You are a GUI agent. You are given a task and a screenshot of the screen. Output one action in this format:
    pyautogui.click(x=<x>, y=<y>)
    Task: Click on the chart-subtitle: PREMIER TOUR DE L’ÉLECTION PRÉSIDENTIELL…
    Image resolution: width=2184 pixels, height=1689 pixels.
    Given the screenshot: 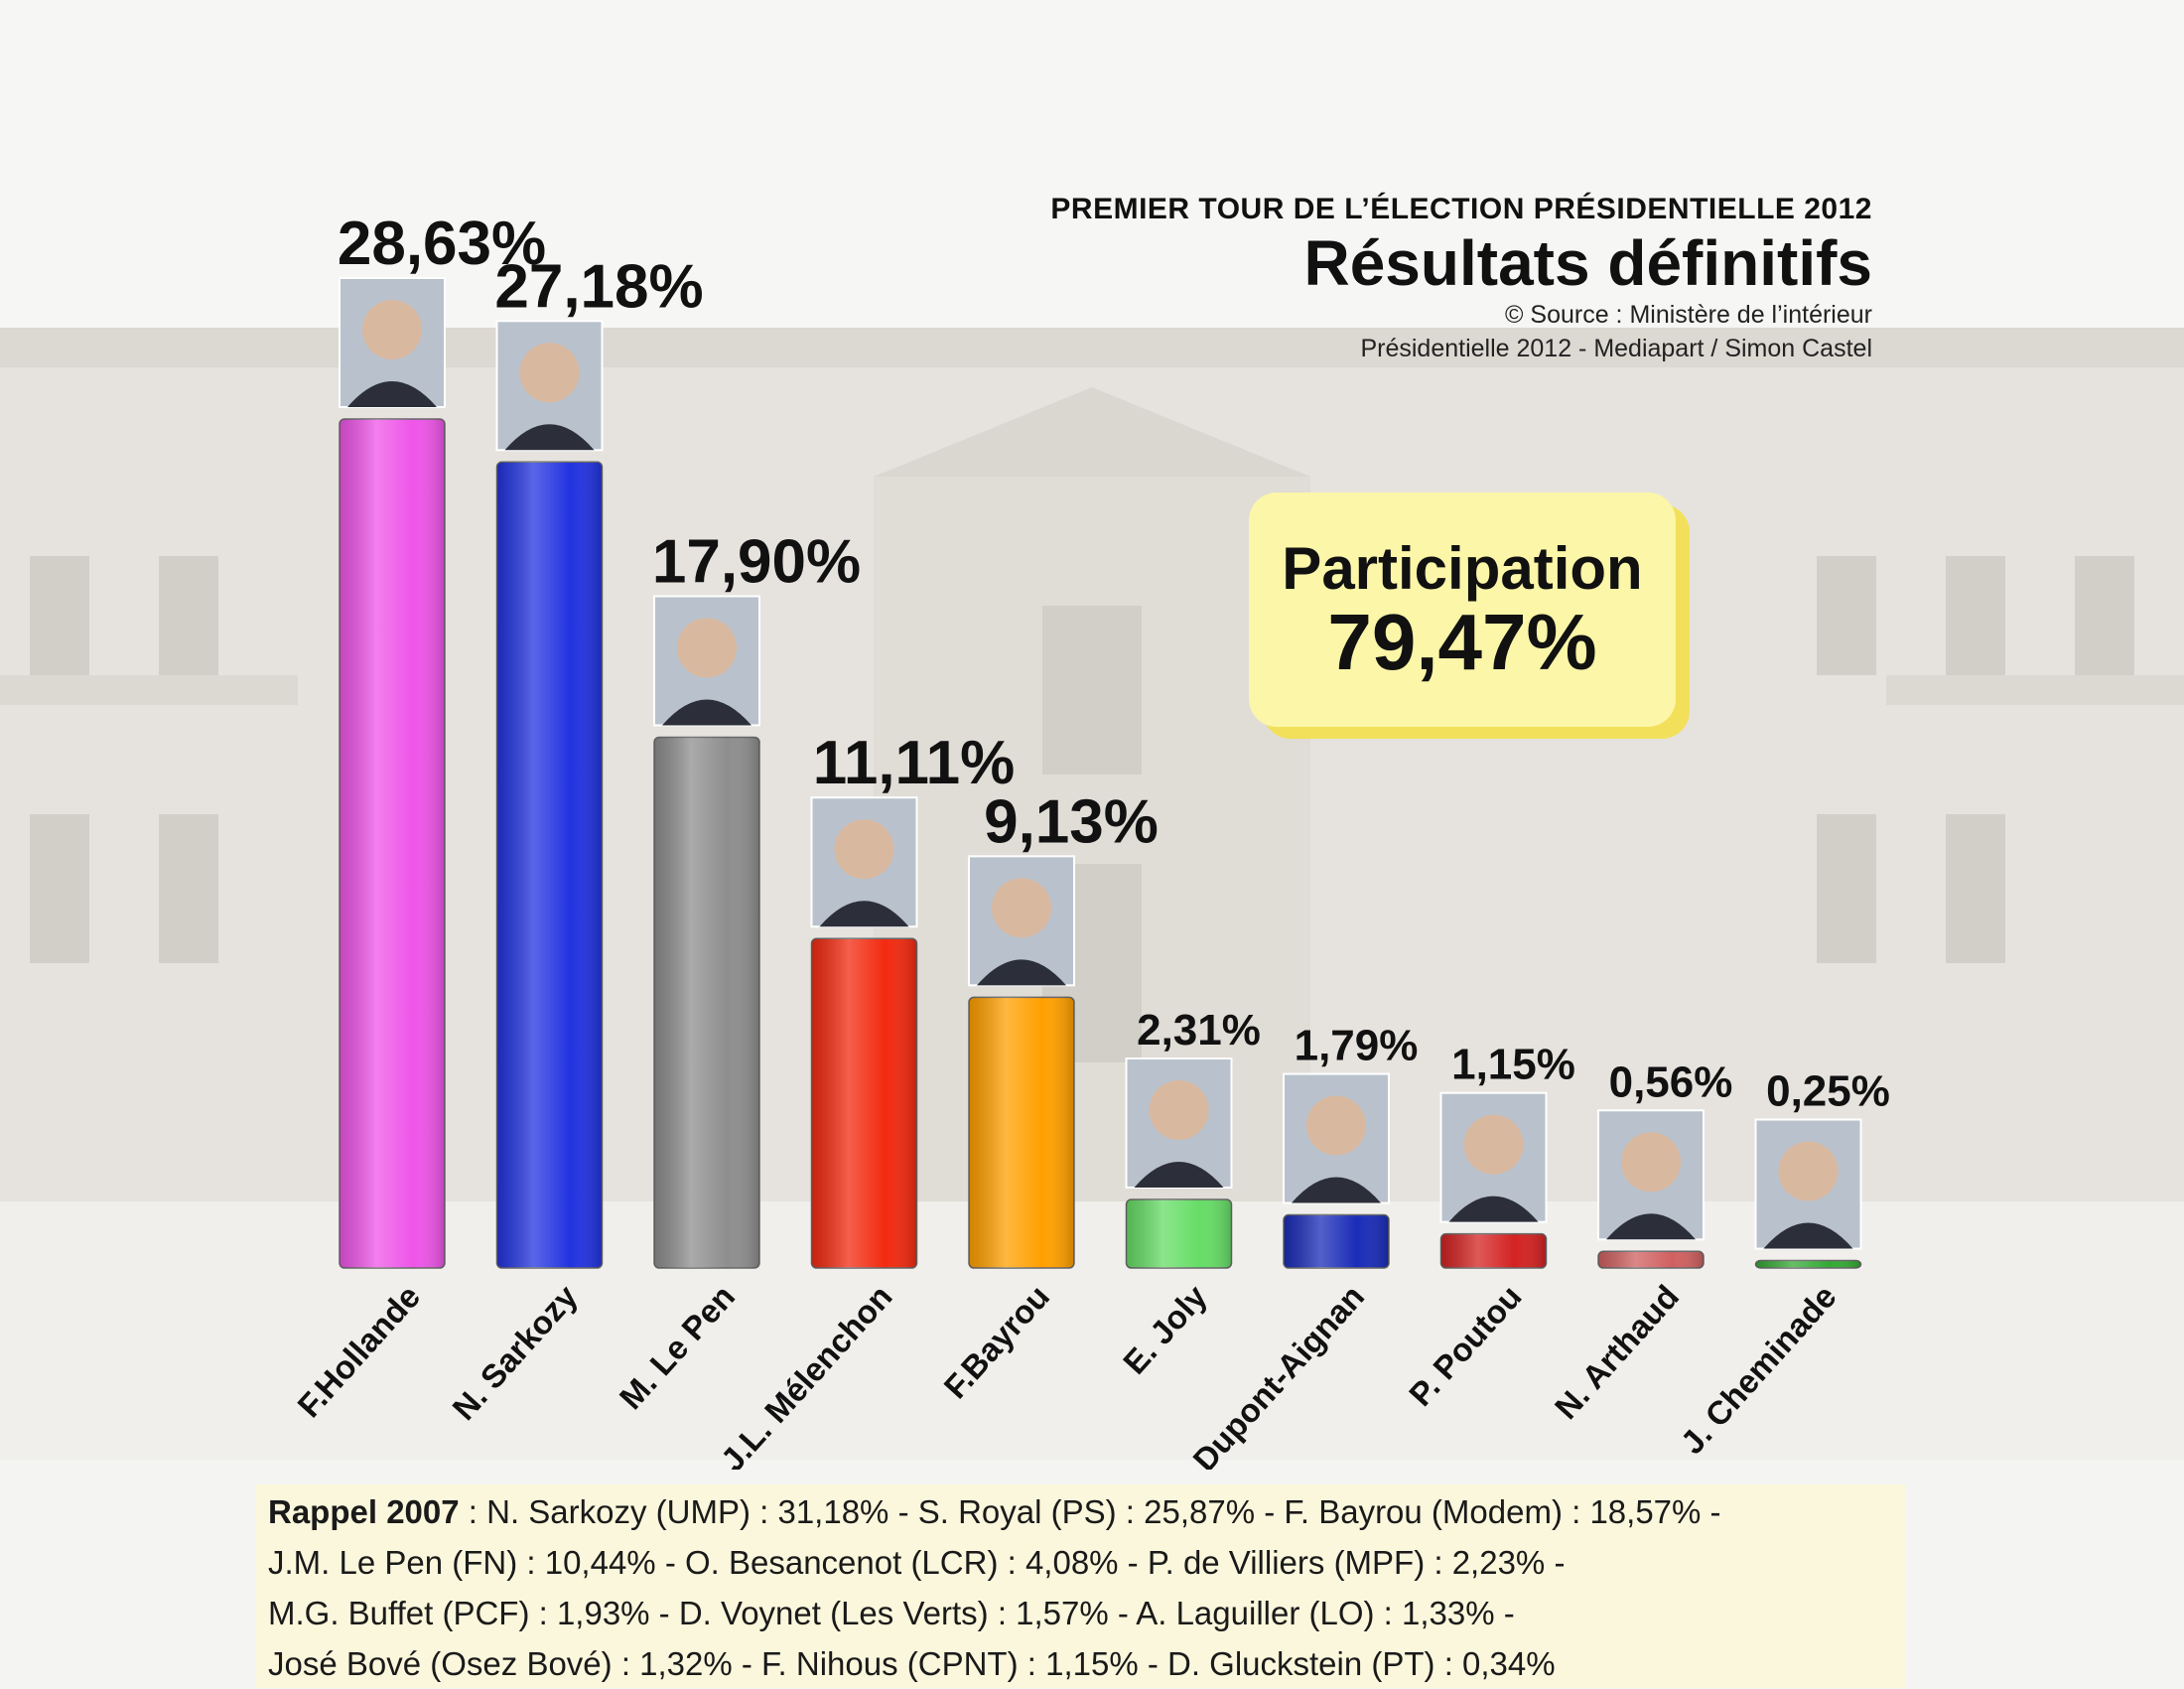 What is the action you would take?
    pyautogui.click(x=1461, y=209)
    